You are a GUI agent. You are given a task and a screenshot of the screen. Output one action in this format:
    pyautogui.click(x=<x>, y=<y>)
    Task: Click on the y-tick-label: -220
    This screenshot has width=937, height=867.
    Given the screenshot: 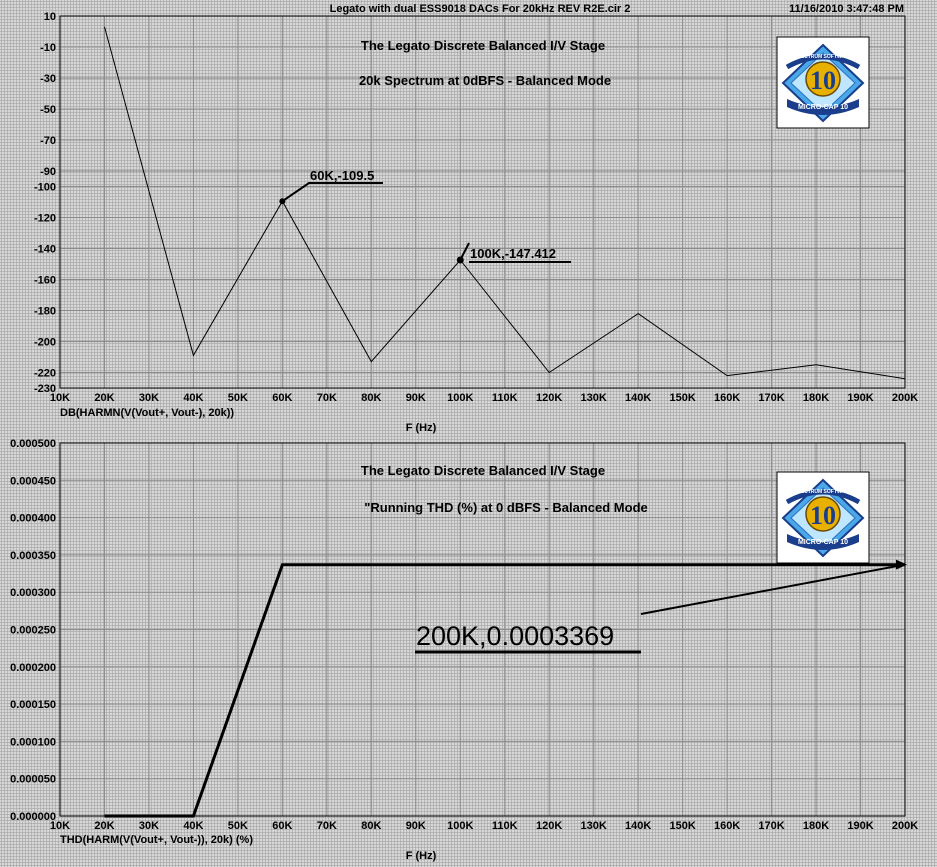 What is the action you would take?
    pyautogui.click(x=45, y=374)
    